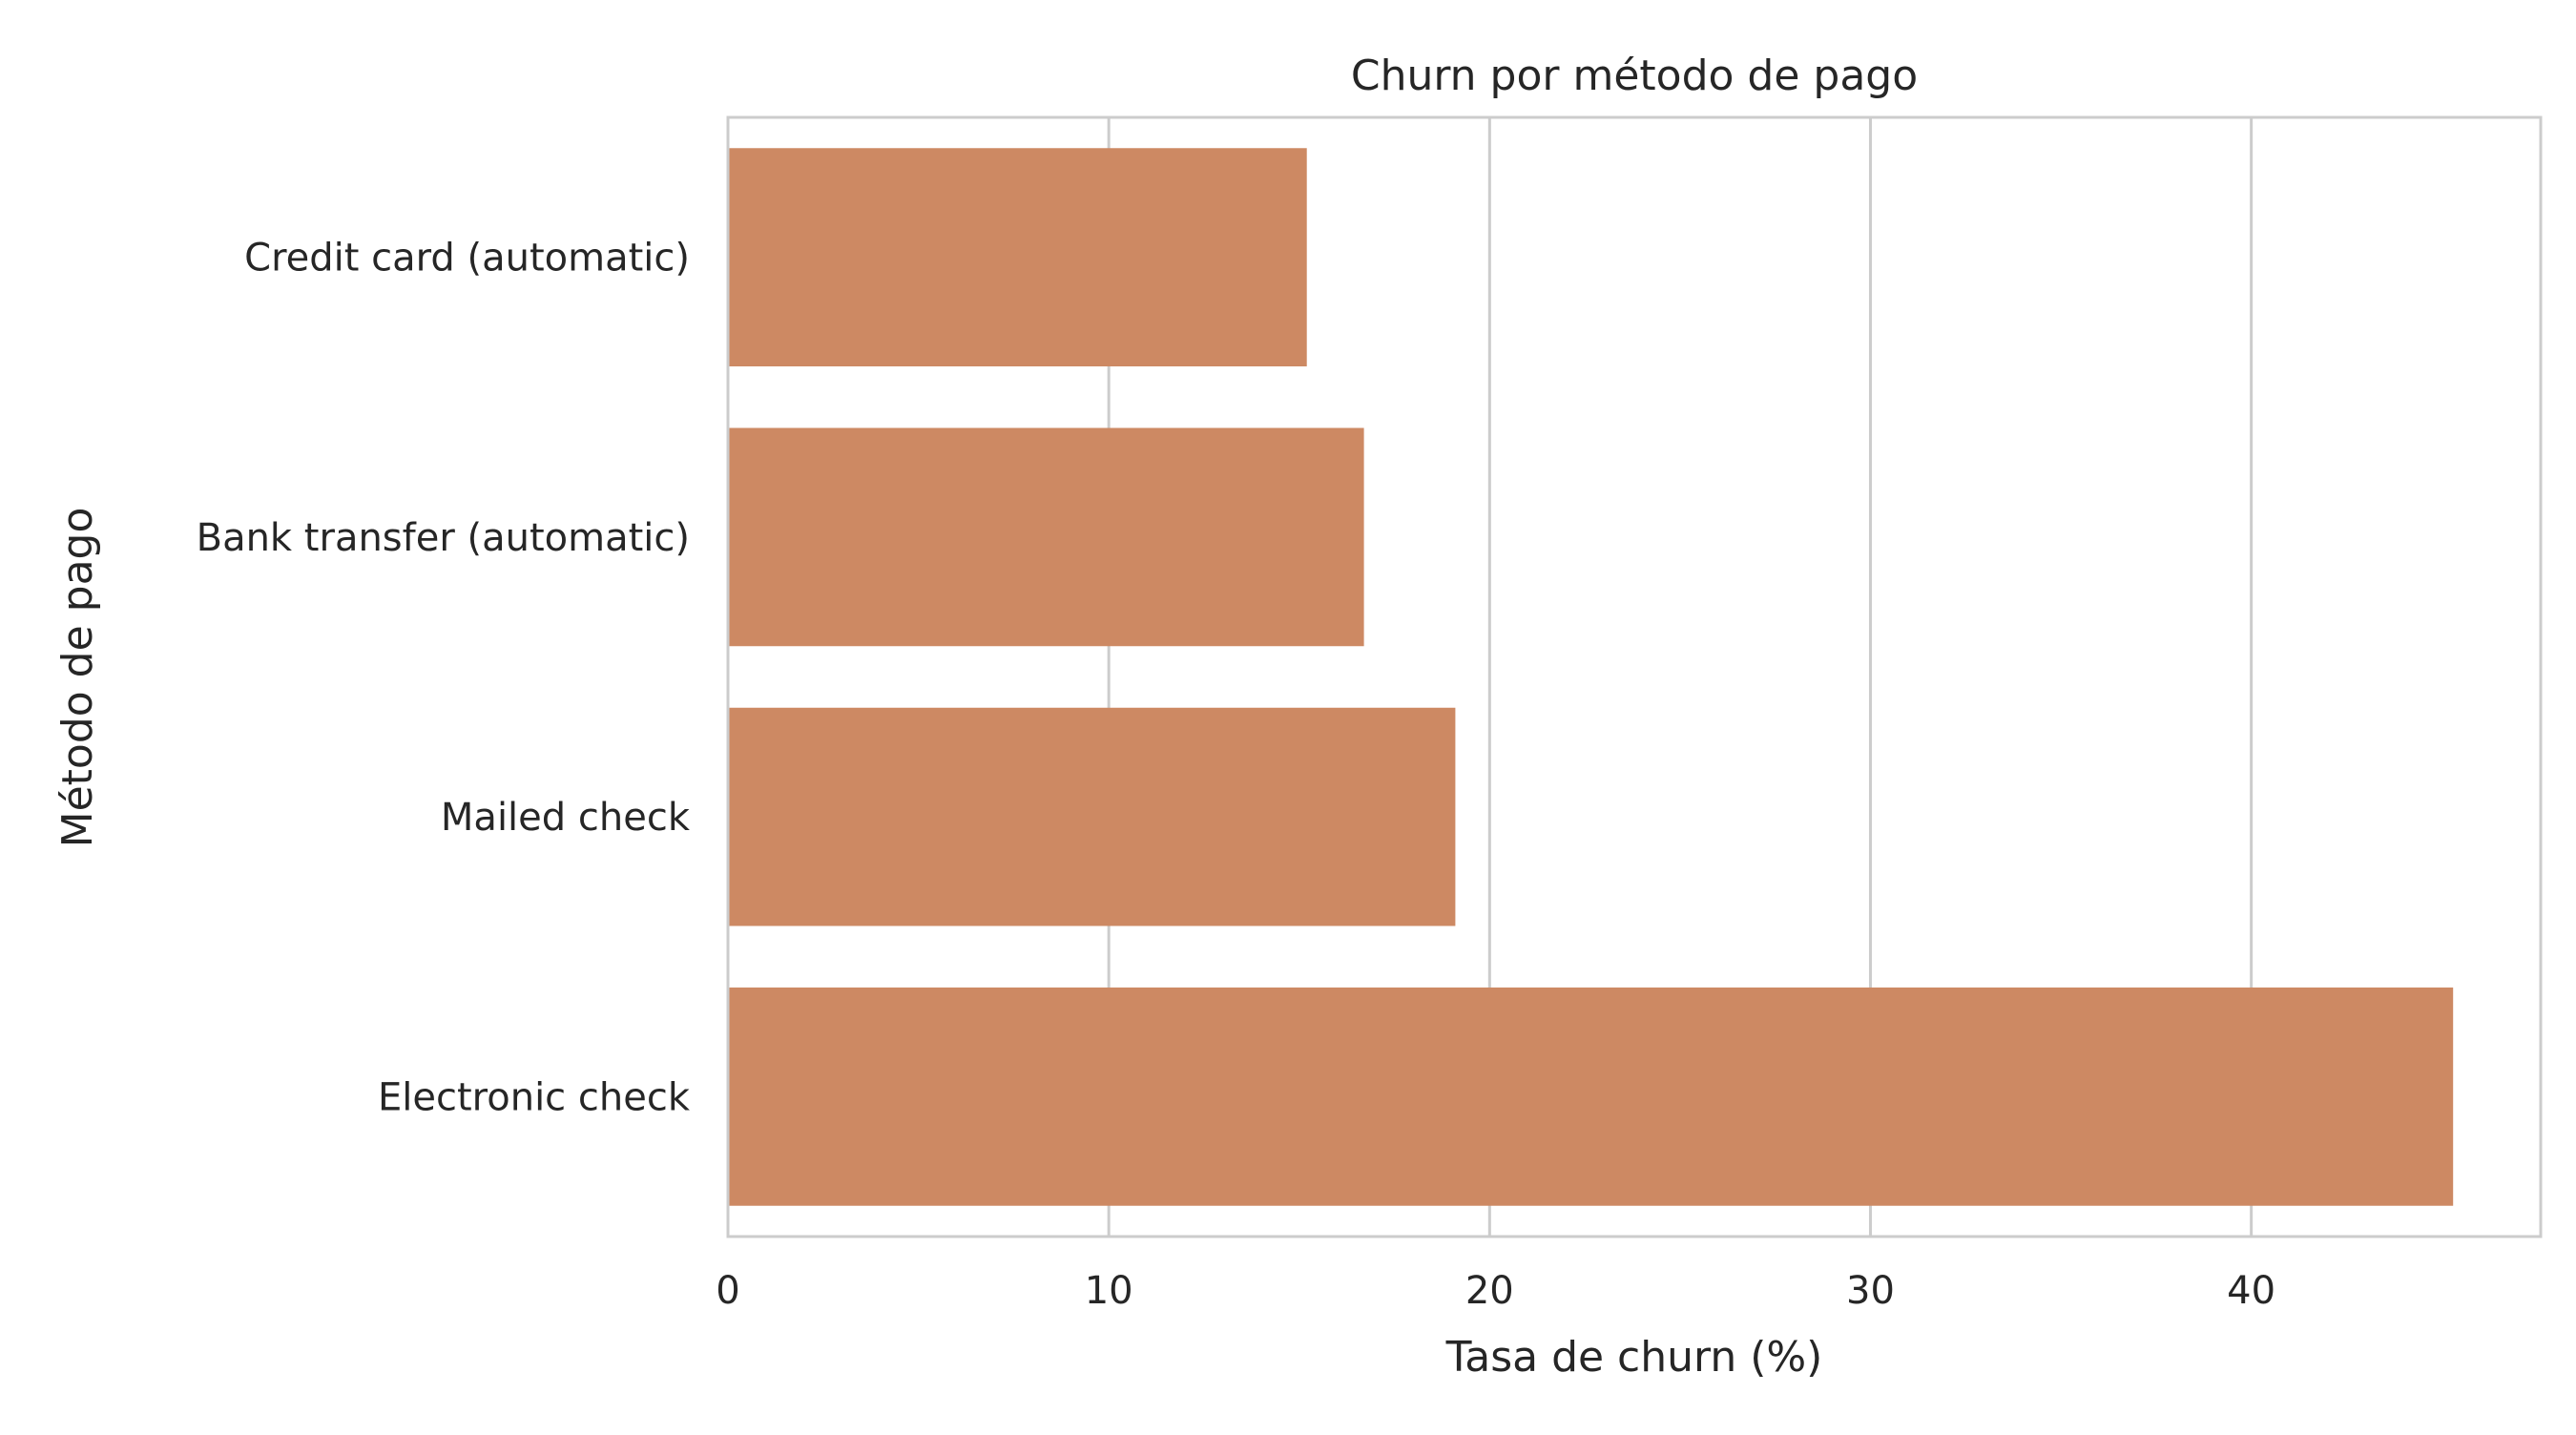  I want to click on y-tick-label: Electronic check, so click(534, 1097).